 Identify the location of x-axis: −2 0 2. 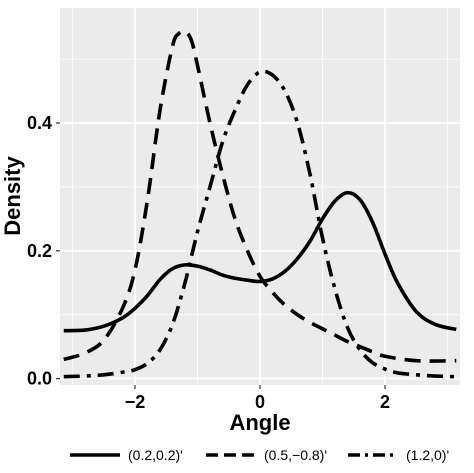
(257, 398).